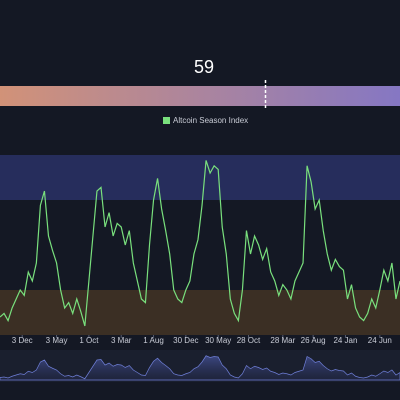 This screenshot has width=400, height=400. What do you see at coordinates (89, 340) in the screenshot?
I see `x-tick-label: 1 Oct` at bounding box center [89, 340].